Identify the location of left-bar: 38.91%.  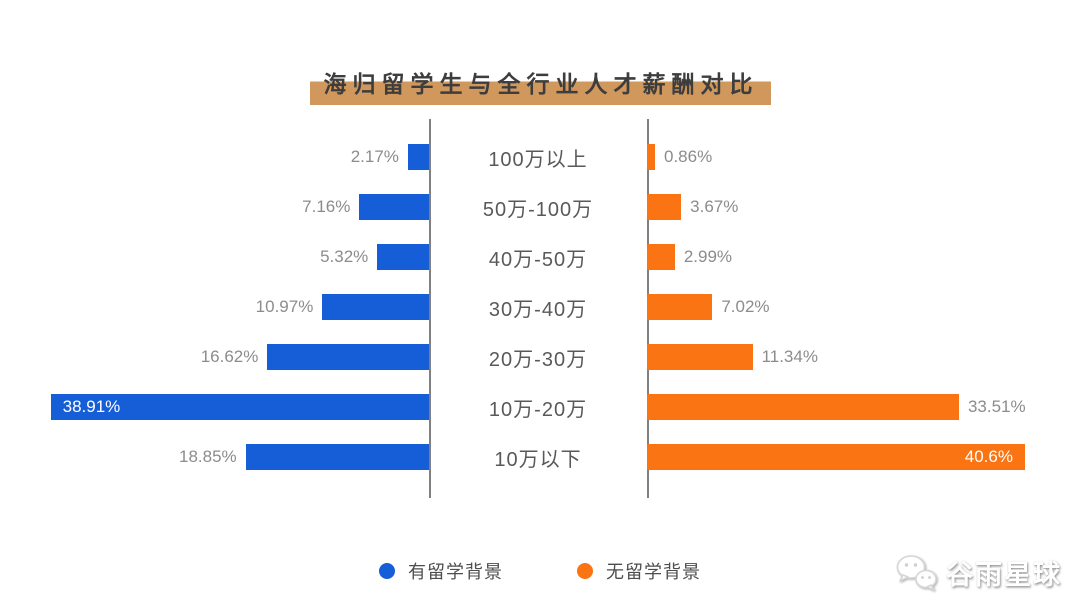
(239, 407).